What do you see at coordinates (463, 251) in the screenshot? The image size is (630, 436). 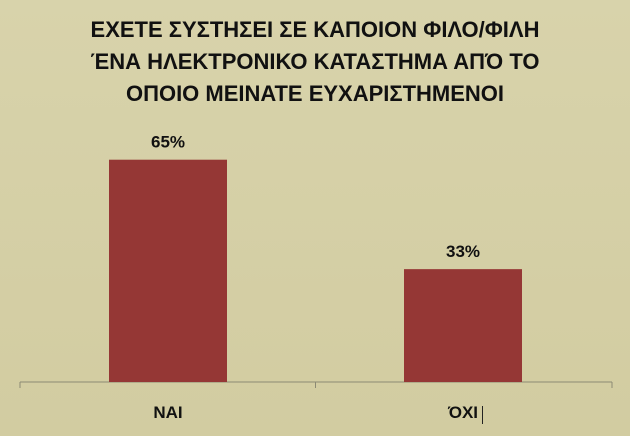 I see `data-label-2: 33%` at bounding box center [463, 251].